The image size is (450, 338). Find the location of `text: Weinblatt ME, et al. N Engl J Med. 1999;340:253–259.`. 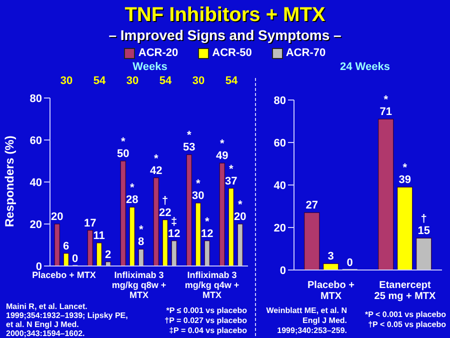

text: Weinblatt ME, et al. N Engl J Med. 1999;340:253–259. is located at coordinates (306, 321).